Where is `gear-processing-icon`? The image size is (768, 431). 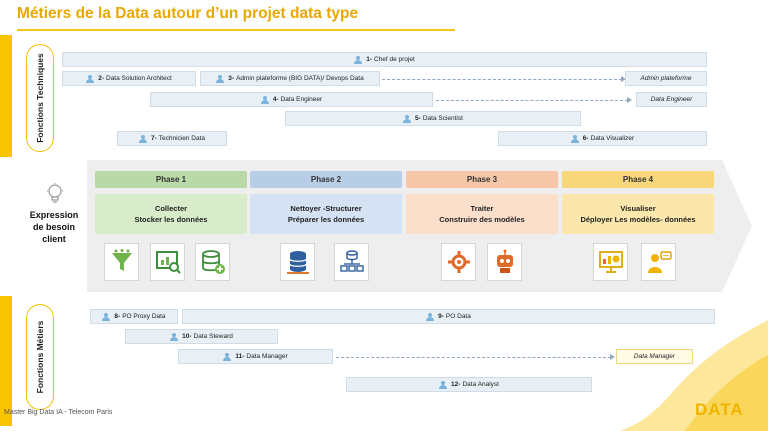
gear-processing-icon is located at coordinates (458, 262).